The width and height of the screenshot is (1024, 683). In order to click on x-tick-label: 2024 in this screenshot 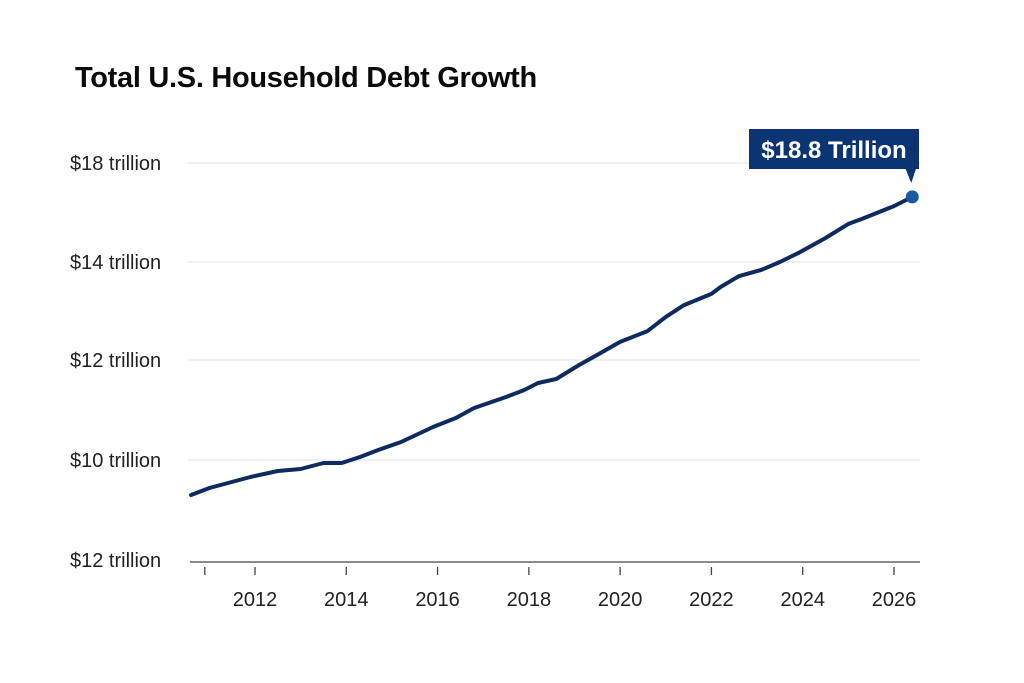, I will do `click(802, 600)`.